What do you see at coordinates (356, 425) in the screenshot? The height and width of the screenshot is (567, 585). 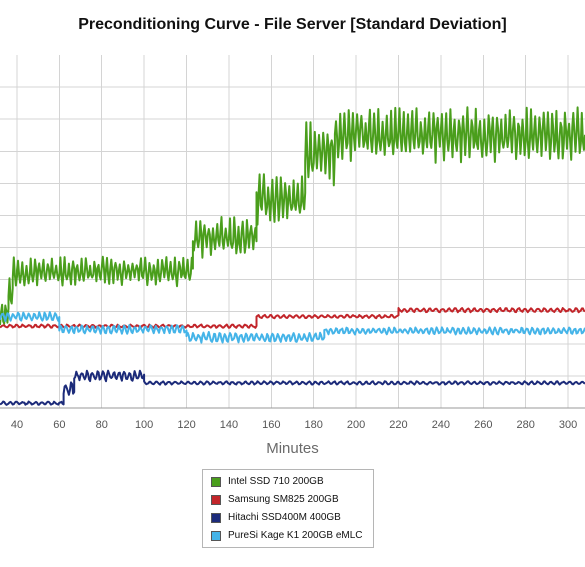 I see `x-tick-label: 200` at bounding box center [356, 425].